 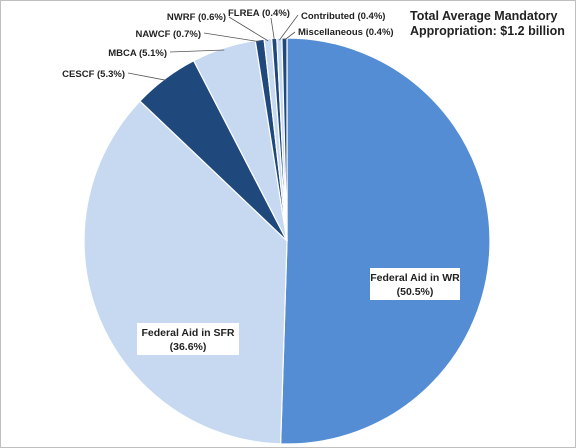 What do you see at coordinates (289, 27) in the screenshot?
I see `leader-line-contributed` at bounding box center [289, 27].